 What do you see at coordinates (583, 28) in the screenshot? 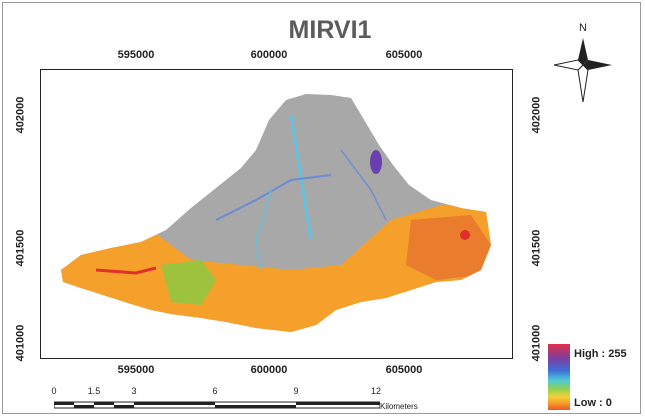
I see `north-label: N` at bounding box center [583, 28].